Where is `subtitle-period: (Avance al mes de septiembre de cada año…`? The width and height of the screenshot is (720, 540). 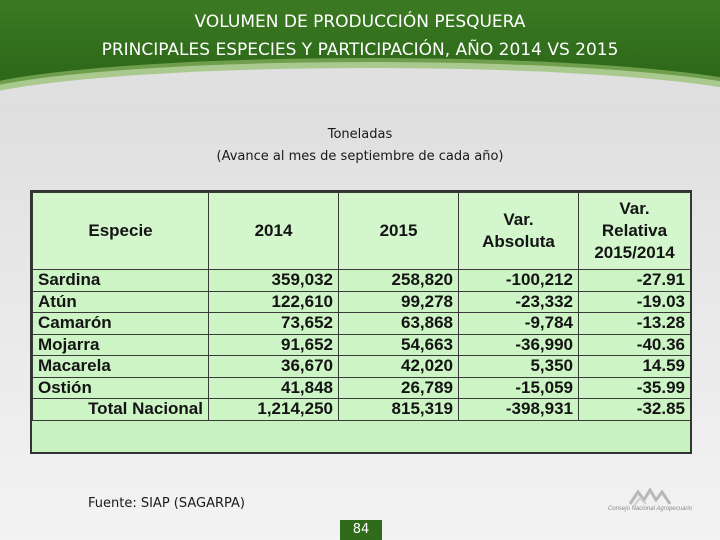
subtitle-period: (Avance al mes de septiembre de cada año… is located at coordinates (360, 156).